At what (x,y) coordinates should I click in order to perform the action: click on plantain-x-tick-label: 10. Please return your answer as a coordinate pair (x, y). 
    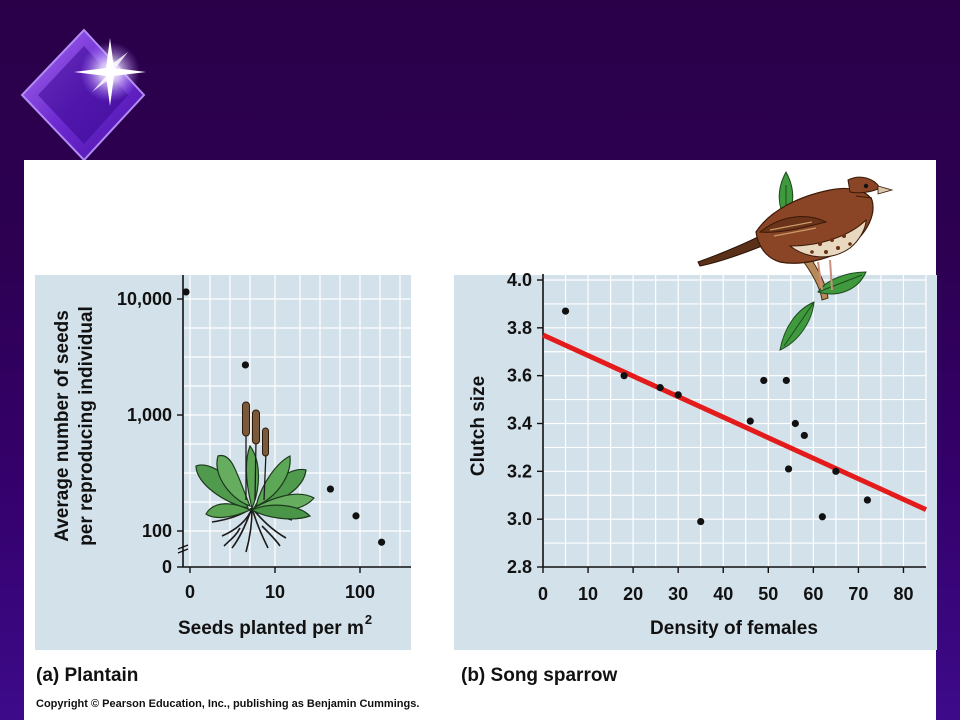
    Looking at the image, I should click on (275, 592).